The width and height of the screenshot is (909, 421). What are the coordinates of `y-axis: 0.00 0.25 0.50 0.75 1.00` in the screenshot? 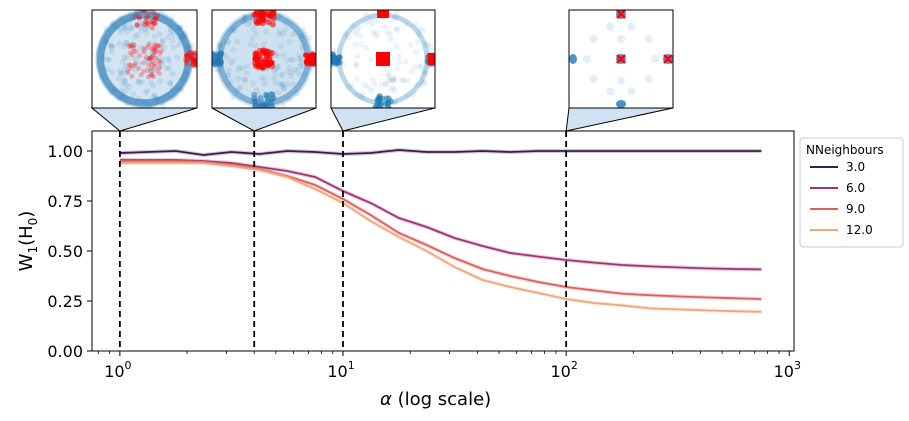 It's located at (69, 251).